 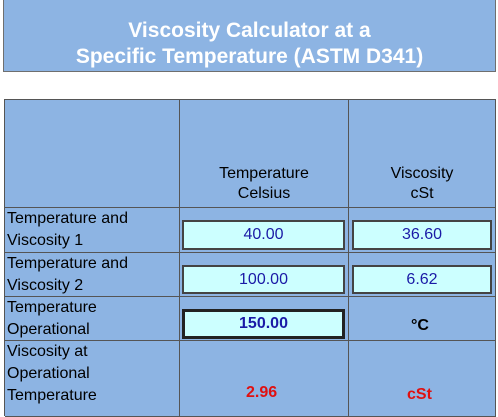 I want to click on row1-label-line1: Temperature and, so click(x=67, y=218).